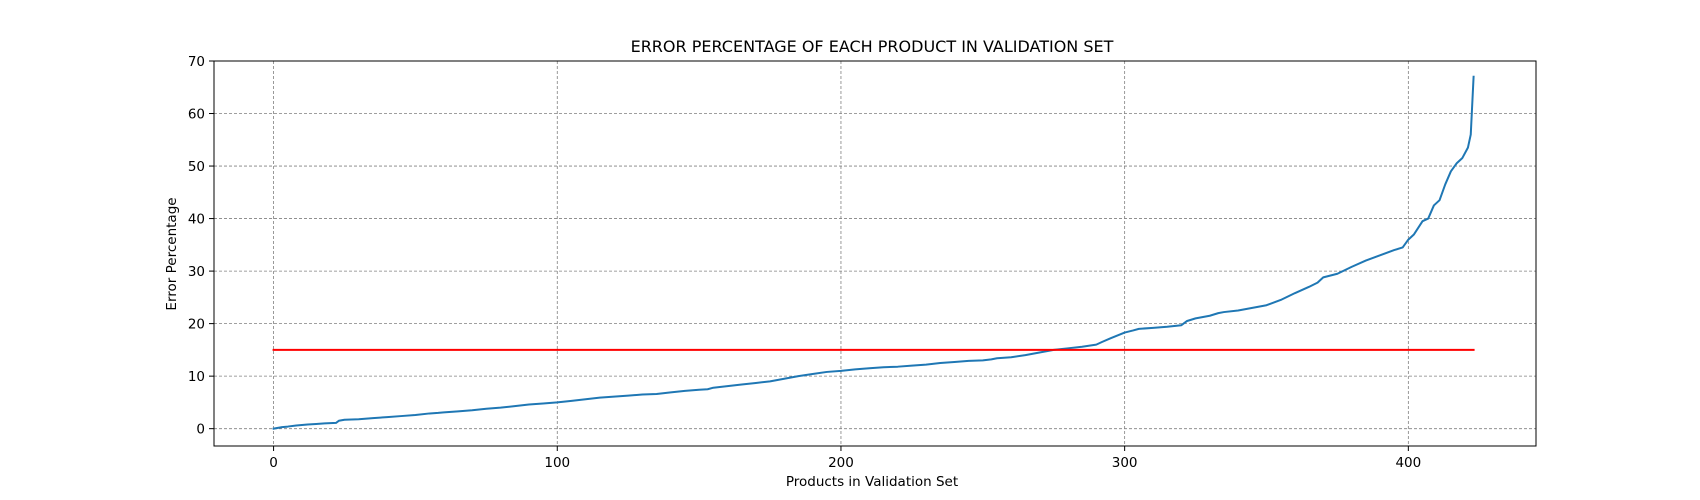 The image size is (1700, 500). I want to click on y-tick-label: 60, so click(196, 115).